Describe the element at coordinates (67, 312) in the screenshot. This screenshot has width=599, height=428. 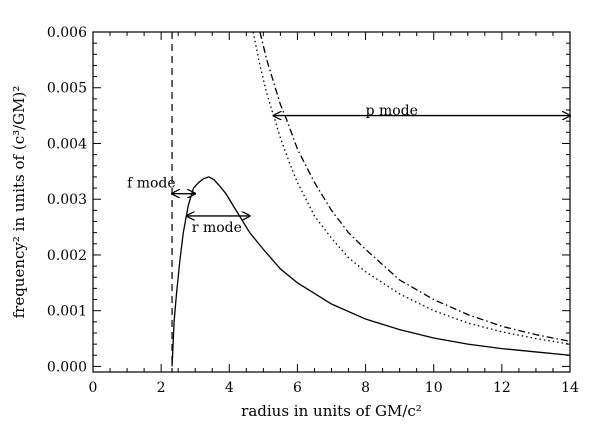
I see `y-tick-label: 0.001` at that location.